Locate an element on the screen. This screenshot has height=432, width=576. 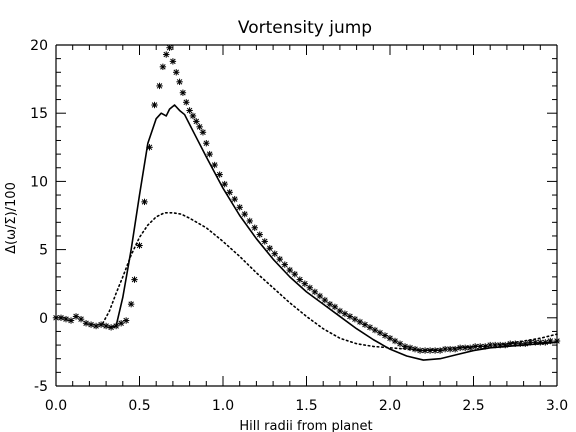
chart-title: Vortensity jump is located at coordinates (305, 28).